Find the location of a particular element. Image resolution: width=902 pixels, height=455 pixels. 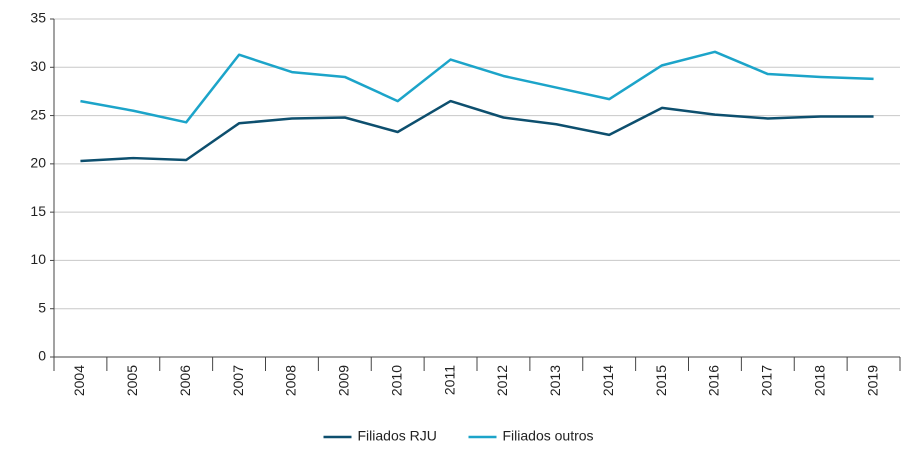

y-tick-label: 30 is located at coordinates (38, 66).